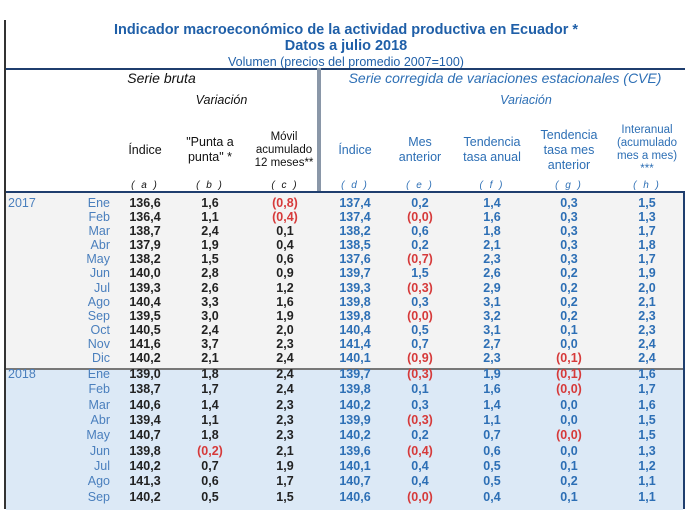 The image size is (685, 510). I want to click on month-label: Feb, so click(99, 389).